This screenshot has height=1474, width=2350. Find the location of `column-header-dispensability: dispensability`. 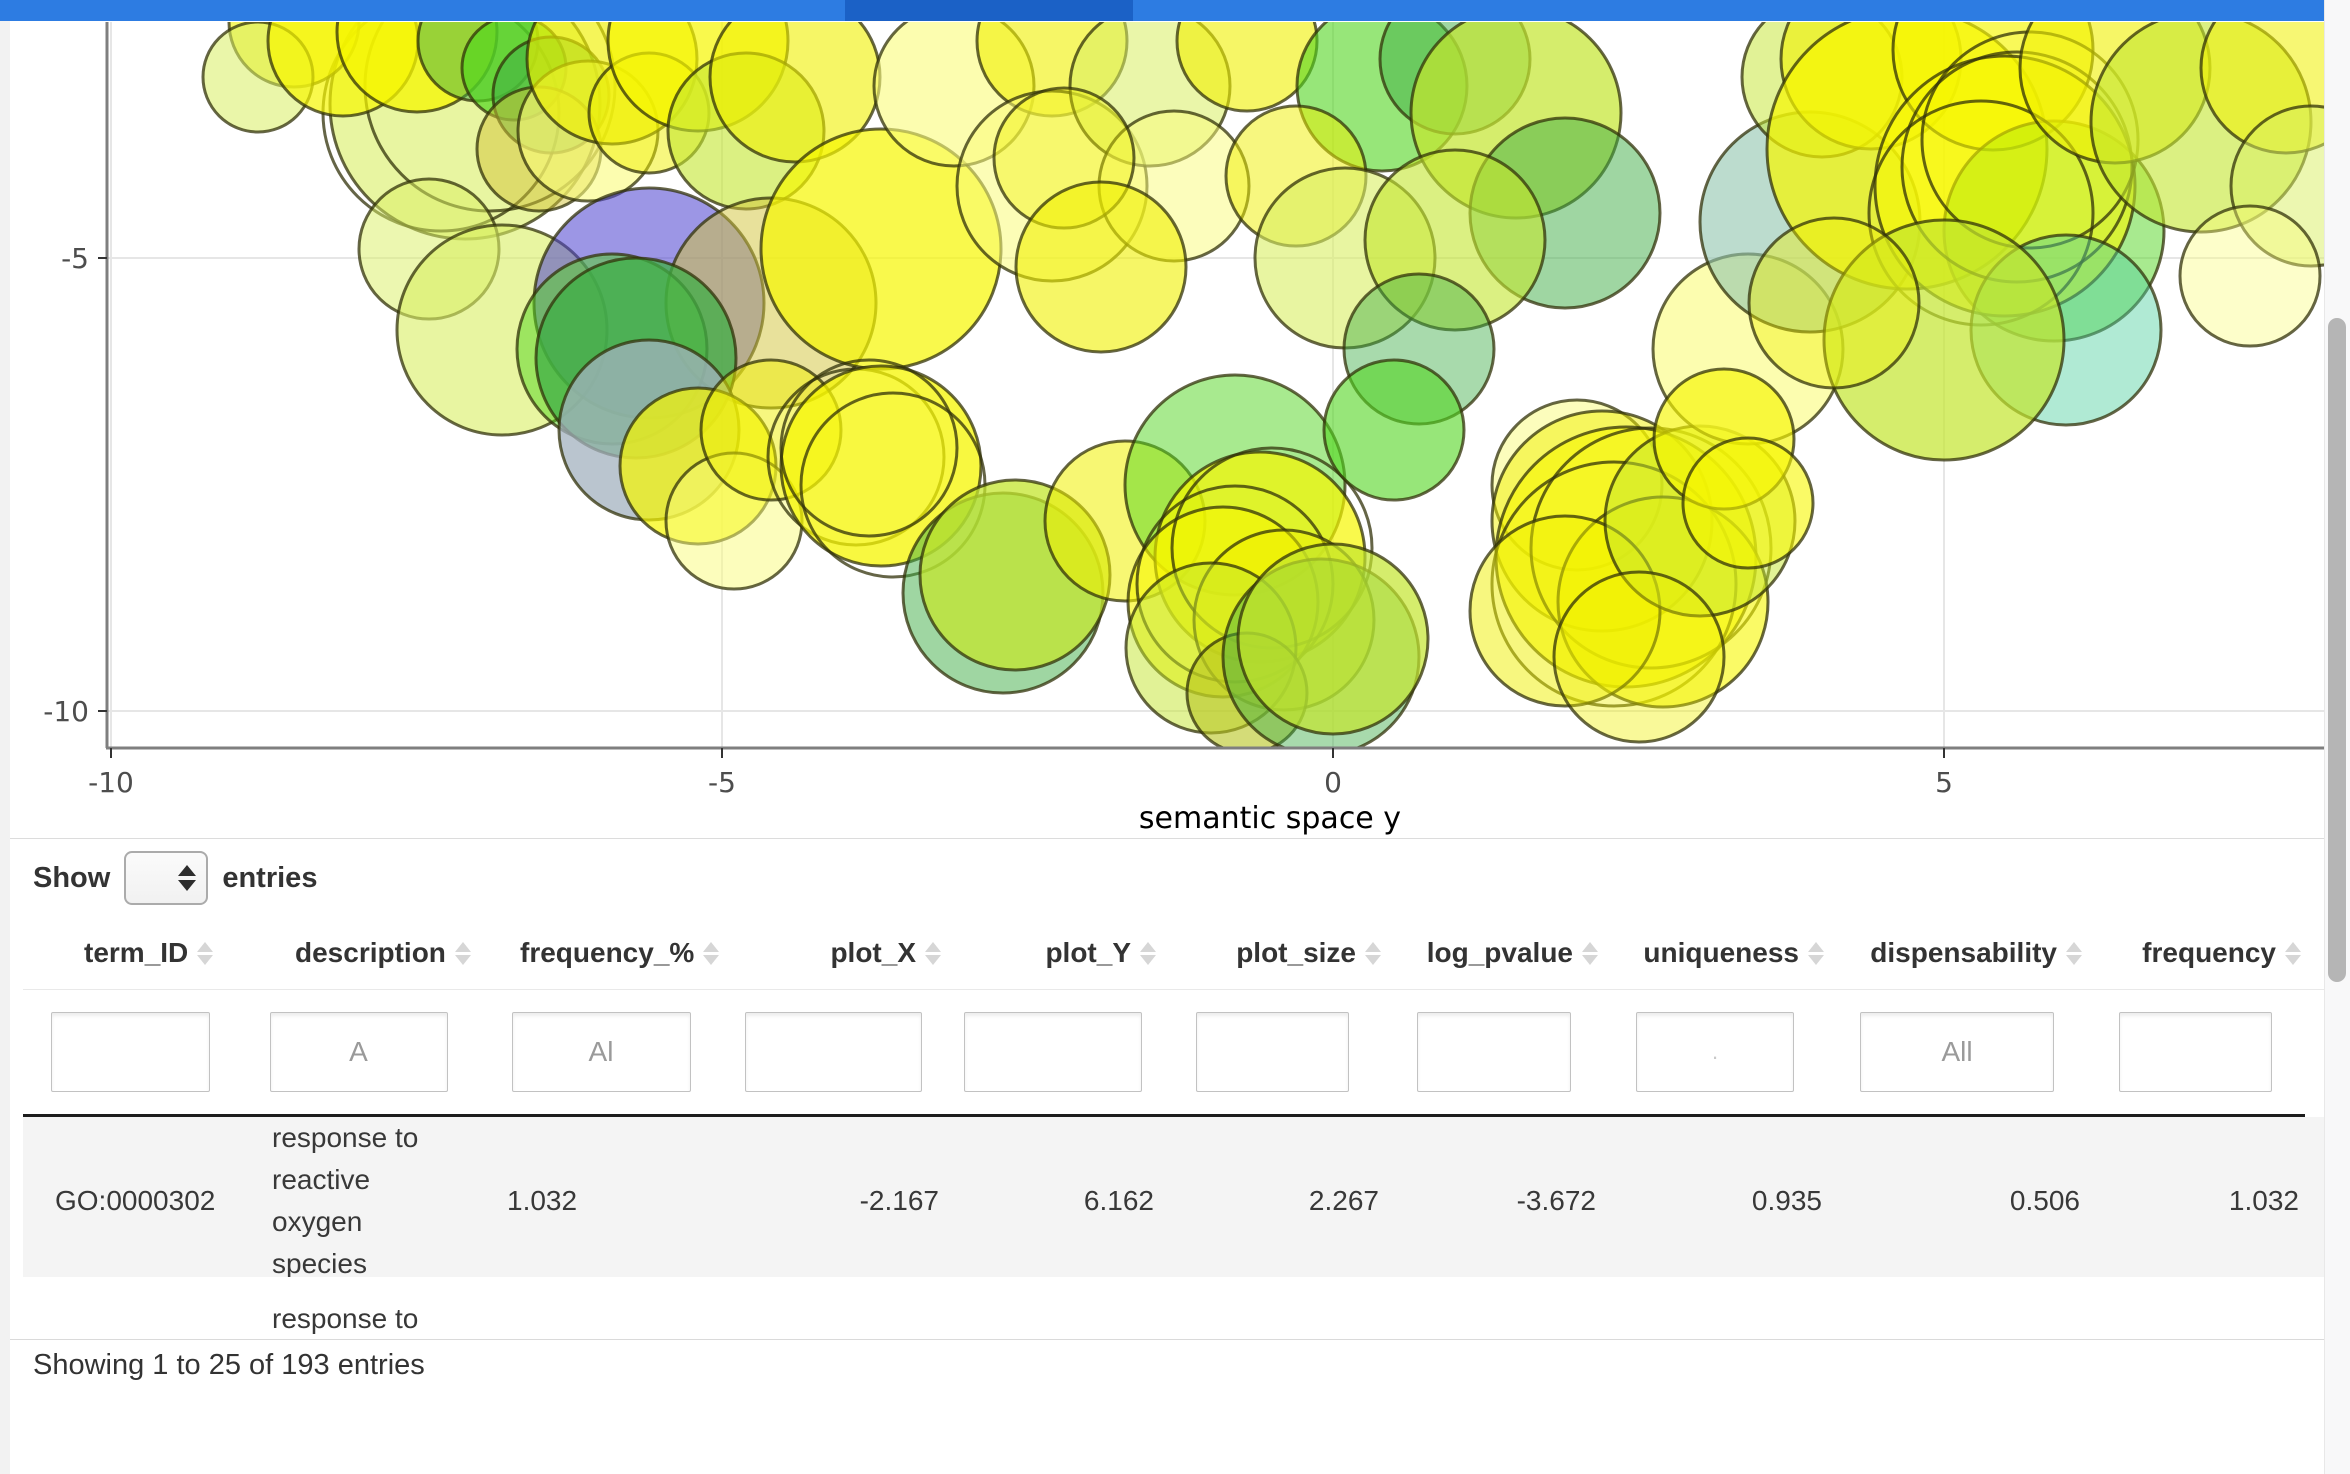

column-header-dispensability: dispensability is located at coordinates (1957, 953).